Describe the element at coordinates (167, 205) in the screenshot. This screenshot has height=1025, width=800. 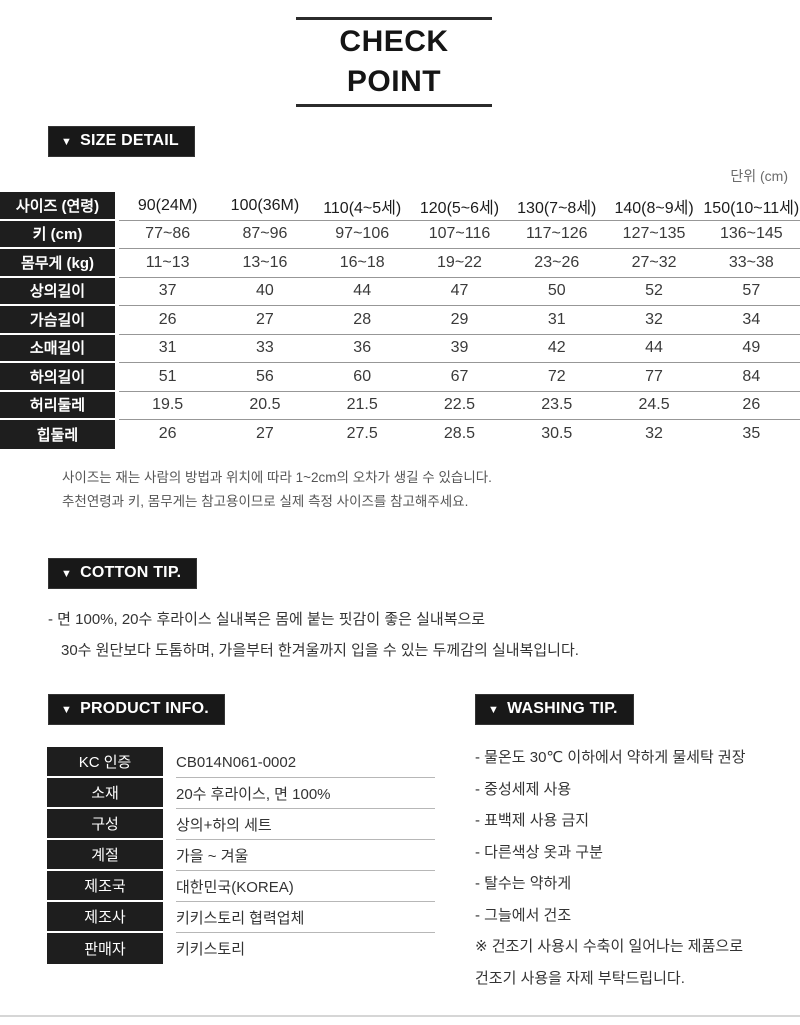
I see `size-cell: 90(24M)` at that location.